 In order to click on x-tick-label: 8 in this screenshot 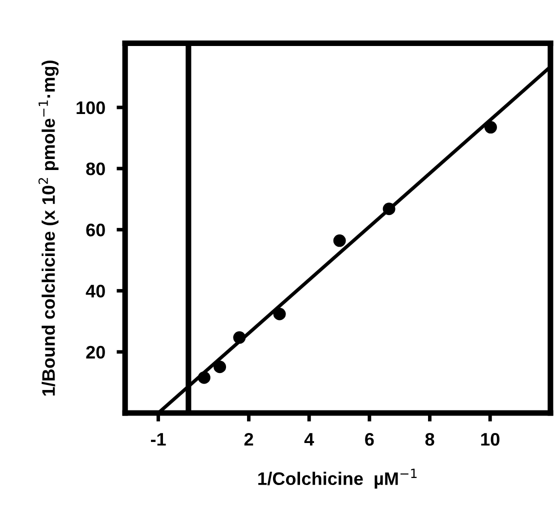, I will do `click(429, 439)`.